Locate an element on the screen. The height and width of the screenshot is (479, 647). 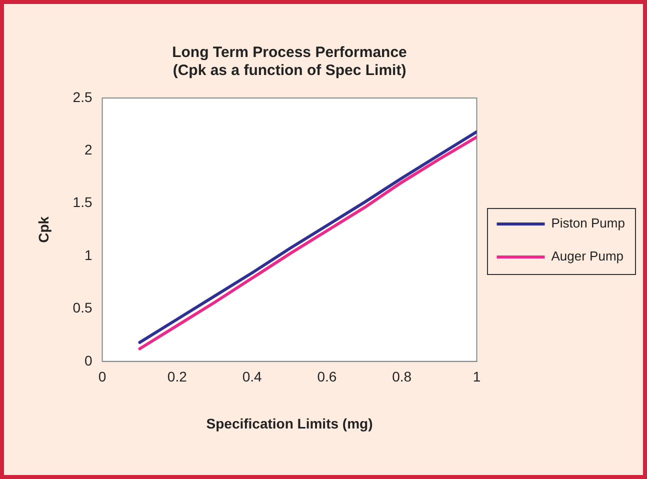
legend-label: Piston Pump is located at coordinates (588, 223).